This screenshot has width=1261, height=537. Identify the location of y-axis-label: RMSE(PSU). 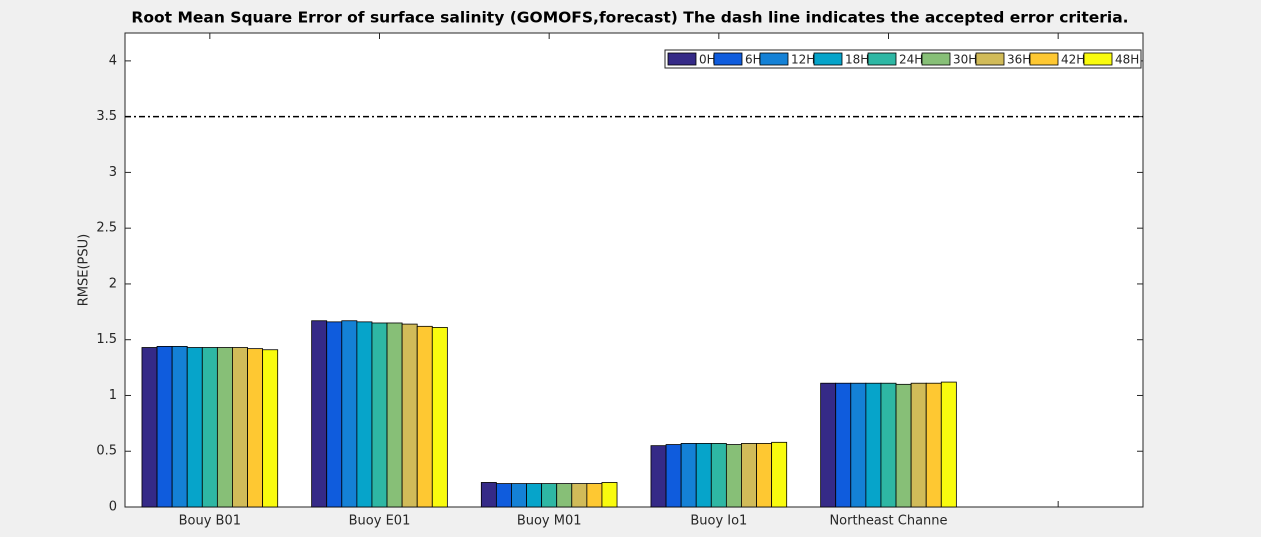
(84, 270).